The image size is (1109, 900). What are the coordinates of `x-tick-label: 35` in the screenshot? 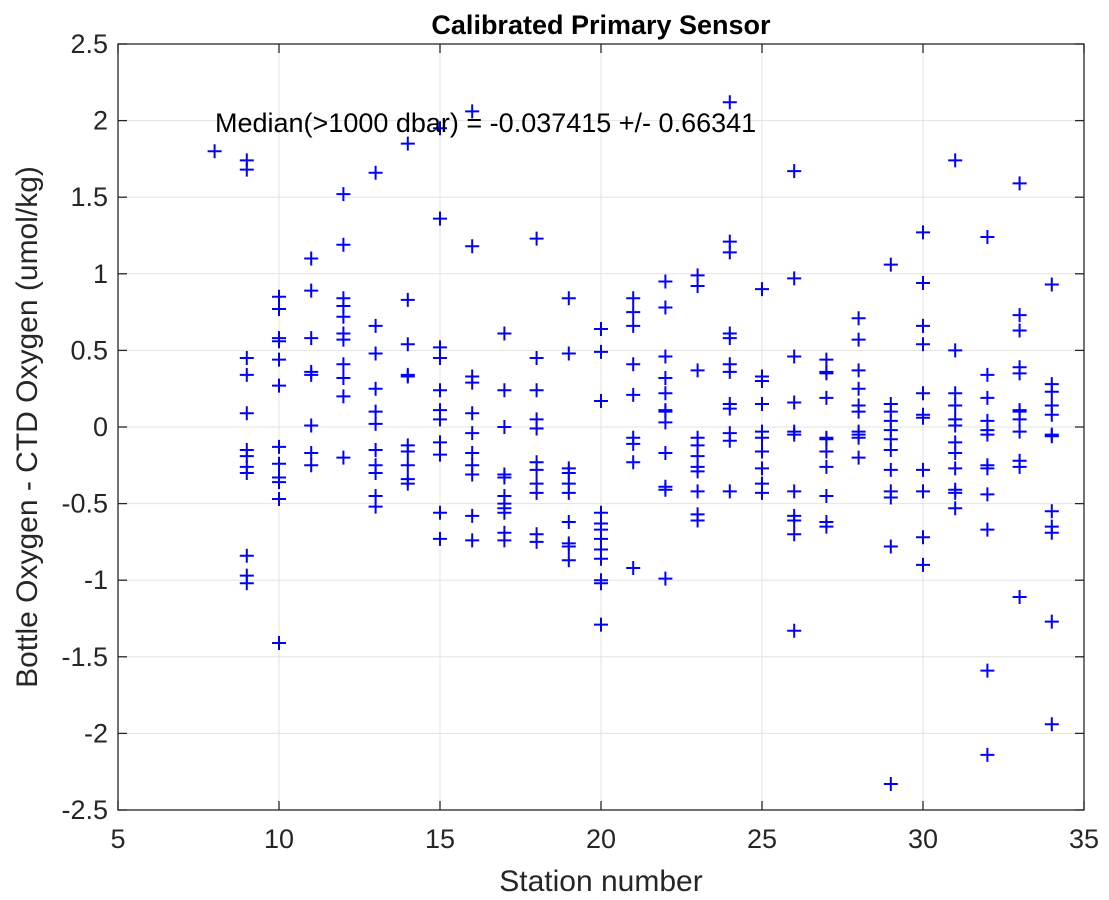 It's located at (1084, 839).